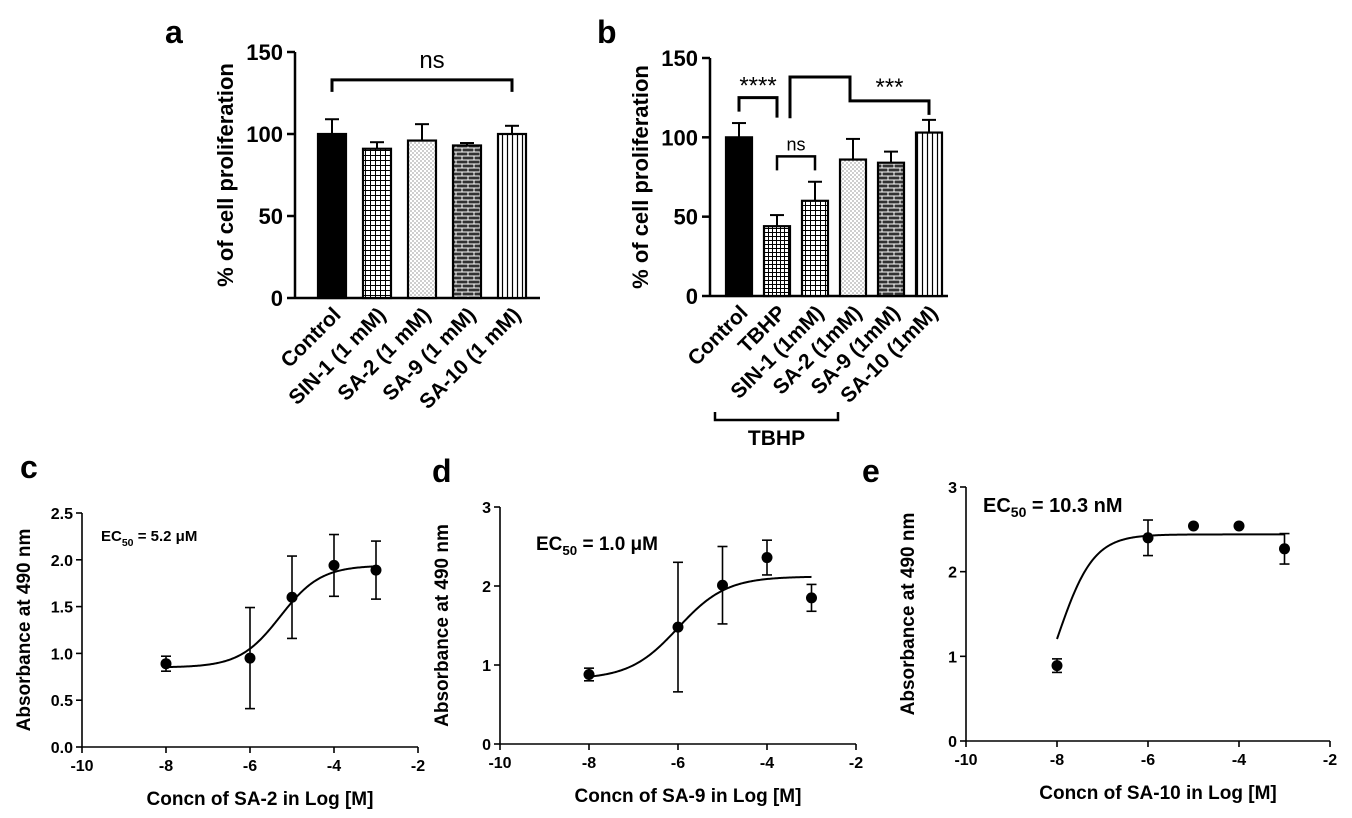  What do you see at coordinates (62, 561) in the screenshot?
I see `y-tick-label: 2.0` at bounding box center [62, 561].